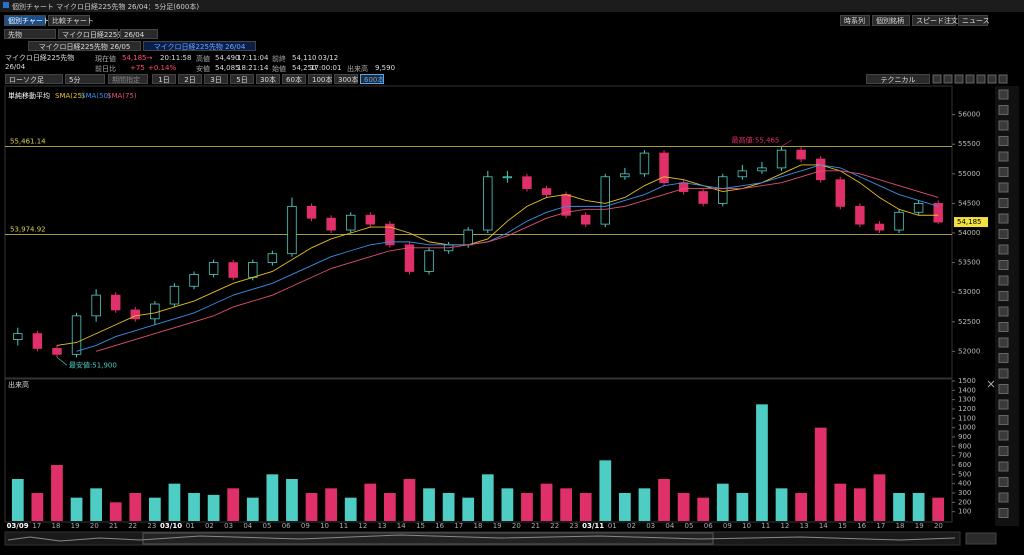 The image size is (1024, 555). I want to click on period-button: 30本, so click(268, 79).